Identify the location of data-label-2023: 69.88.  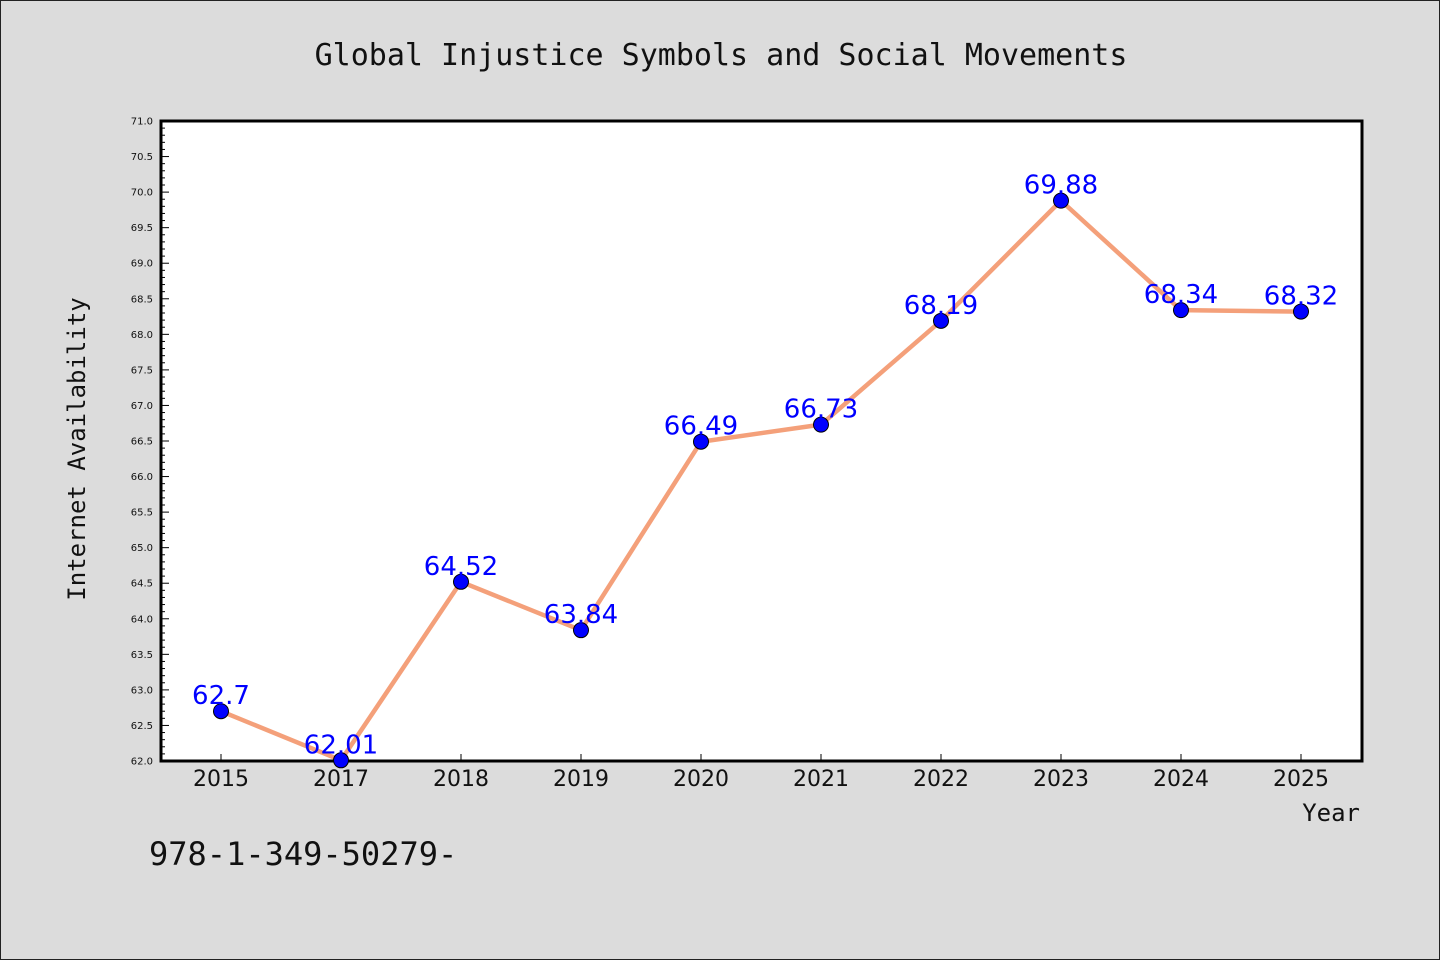
(1061, 186).